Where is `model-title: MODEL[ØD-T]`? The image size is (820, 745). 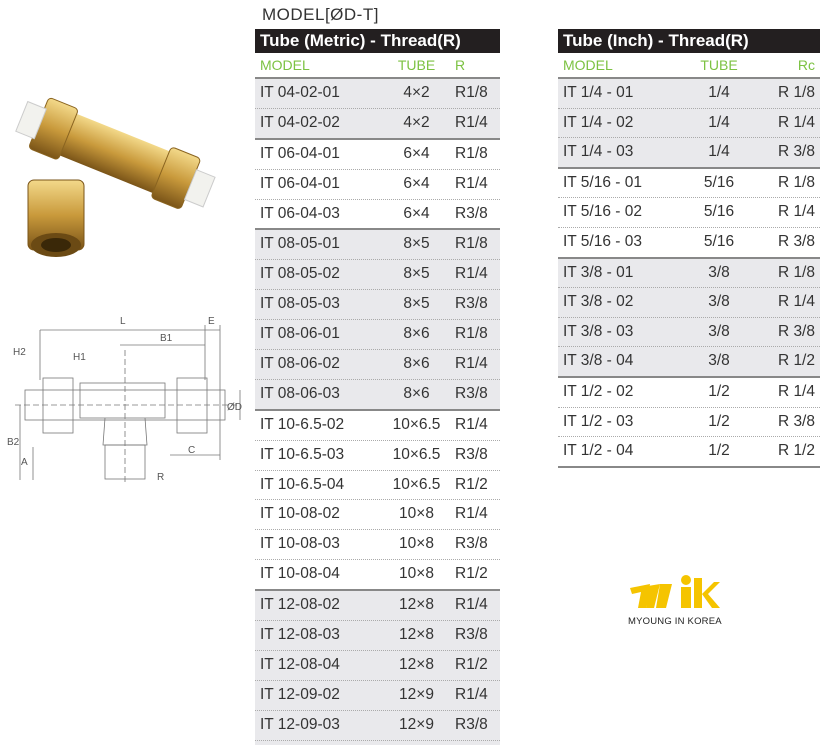 model-title: MODEL[ØD-T] is located at coordinates (320, 14).